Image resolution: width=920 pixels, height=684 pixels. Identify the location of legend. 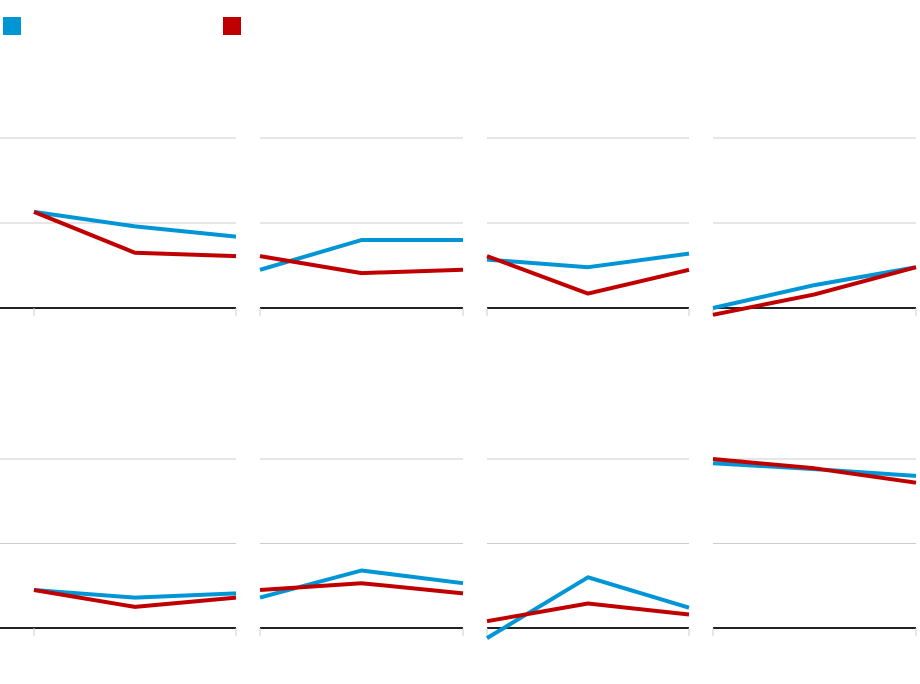
(460, 20).